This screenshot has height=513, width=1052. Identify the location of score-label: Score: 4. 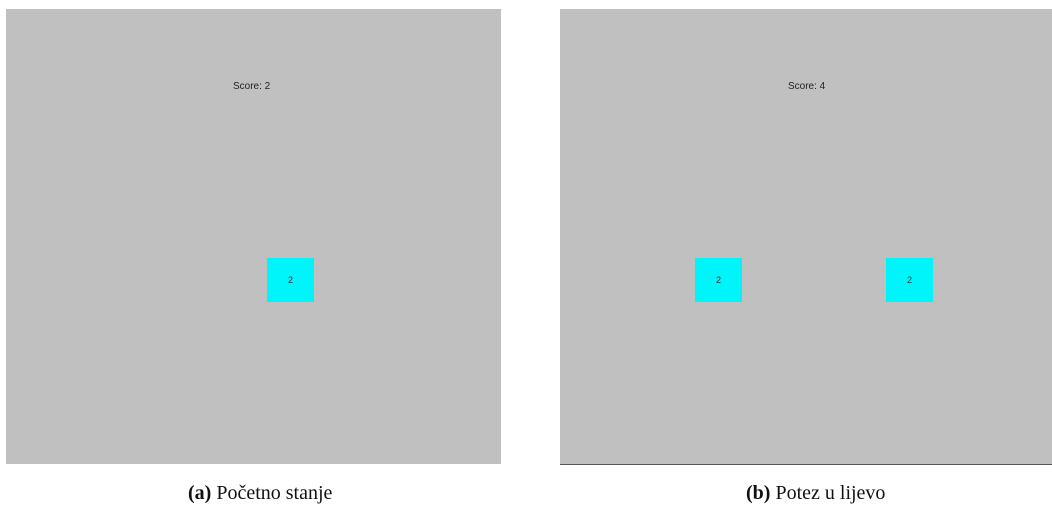
(807, 86).